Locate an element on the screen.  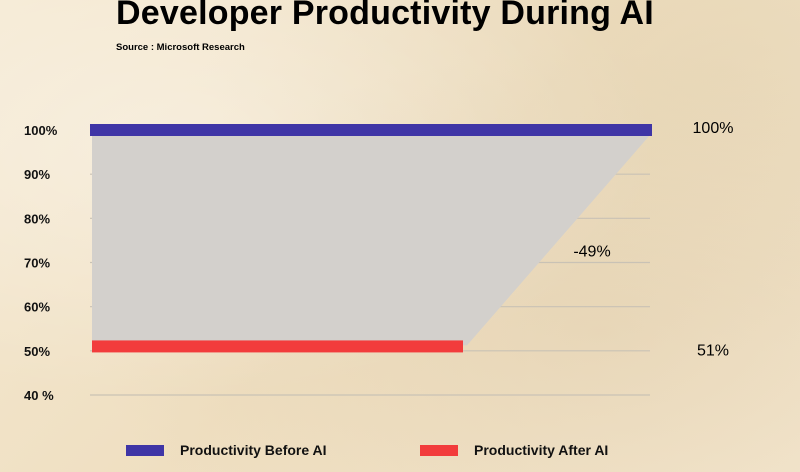
y-tick-label: 90% is located at coordinates (37, 174).